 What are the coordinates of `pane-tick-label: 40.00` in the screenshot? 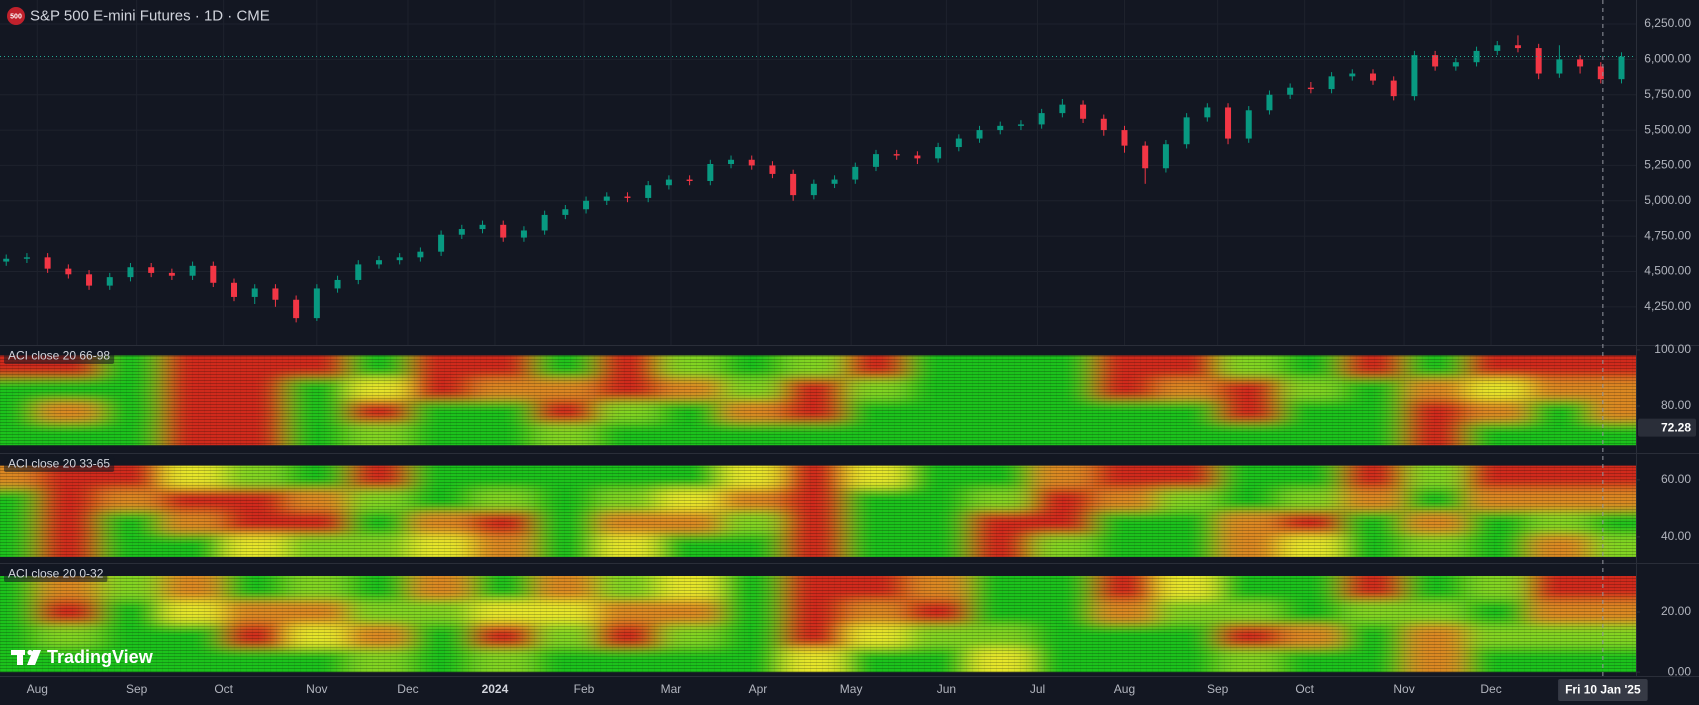 It's located at (1676, 536).